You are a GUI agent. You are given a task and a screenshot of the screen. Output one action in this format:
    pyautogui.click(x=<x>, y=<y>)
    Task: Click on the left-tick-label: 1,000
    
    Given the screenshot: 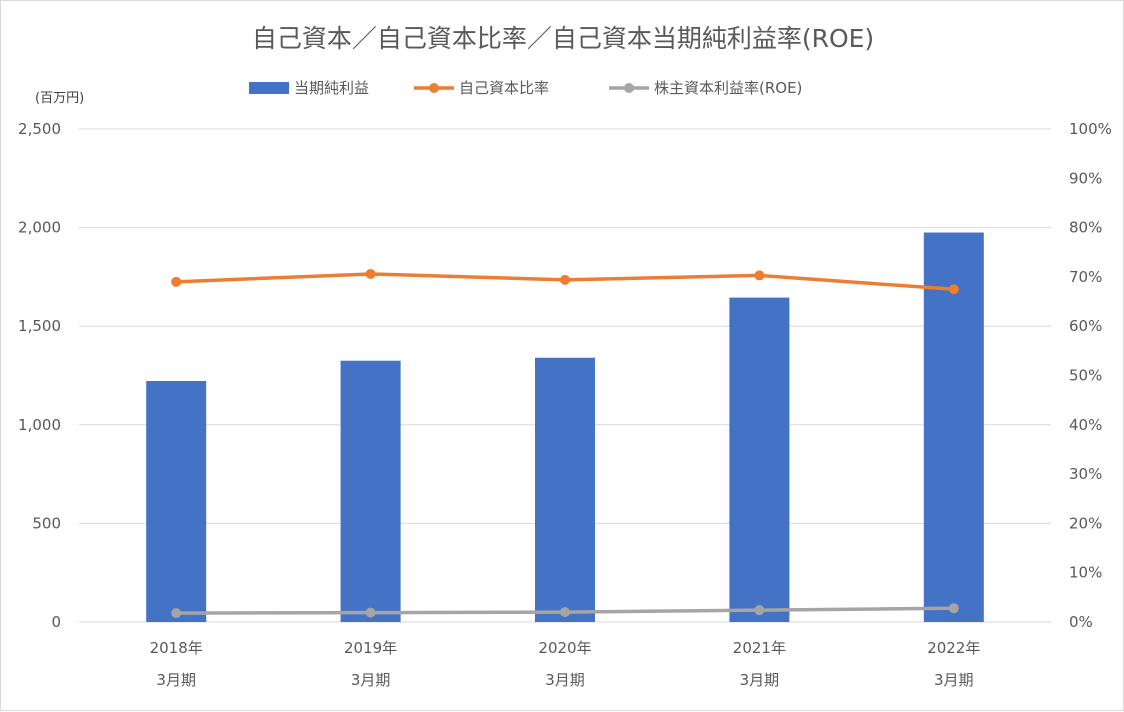 What is the action you would take?
    pyautogui.click(x=39, y=425)
    